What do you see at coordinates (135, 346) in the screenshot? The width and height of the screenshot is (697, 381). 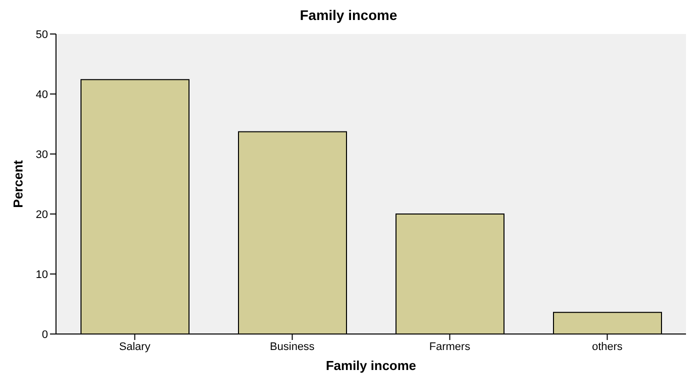 I see `x-tick-label: Salary` at bounding box center [135, 346].